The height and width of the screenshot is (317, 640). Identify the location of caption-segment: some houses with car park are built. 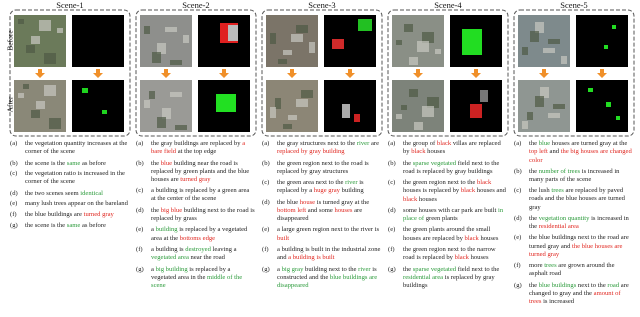
(451, 210).